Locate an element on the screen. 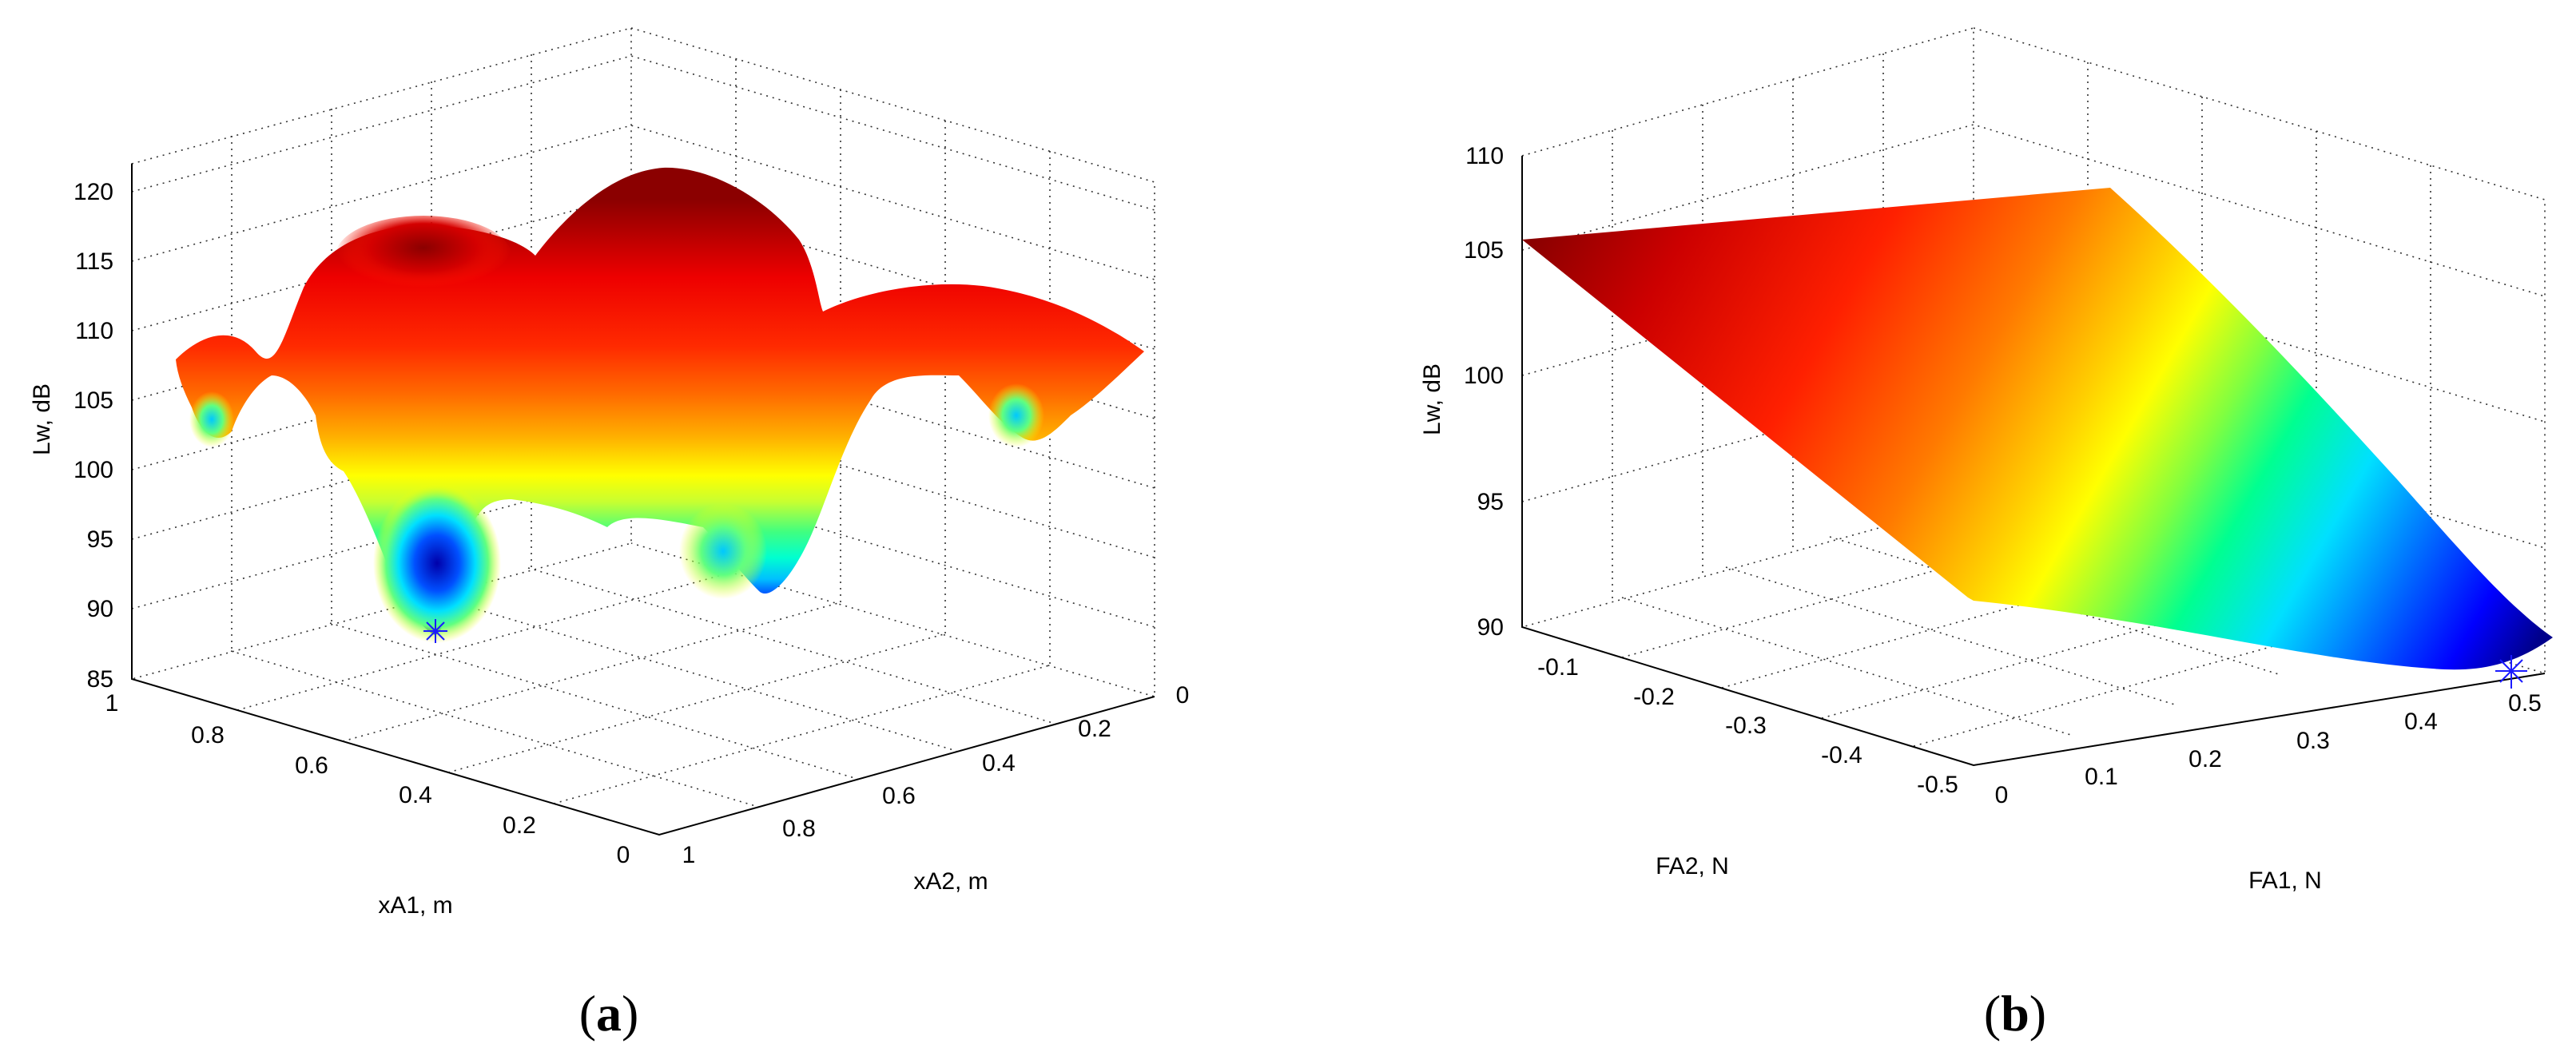  chart-a-x-tick: 0 is located at coordinates (623, 855).